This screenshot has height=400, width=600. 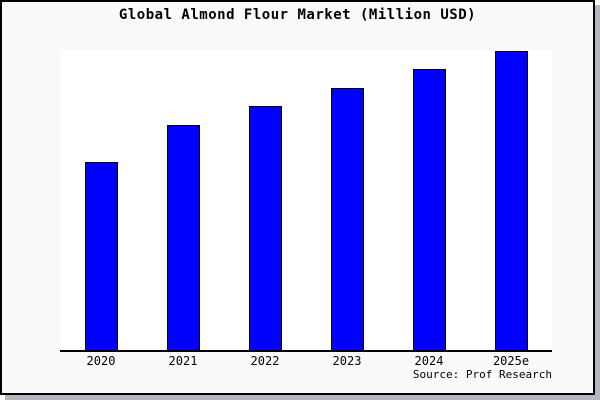 I want to click on x-tick-label-2022: 2022, so click(x=265, y=361).